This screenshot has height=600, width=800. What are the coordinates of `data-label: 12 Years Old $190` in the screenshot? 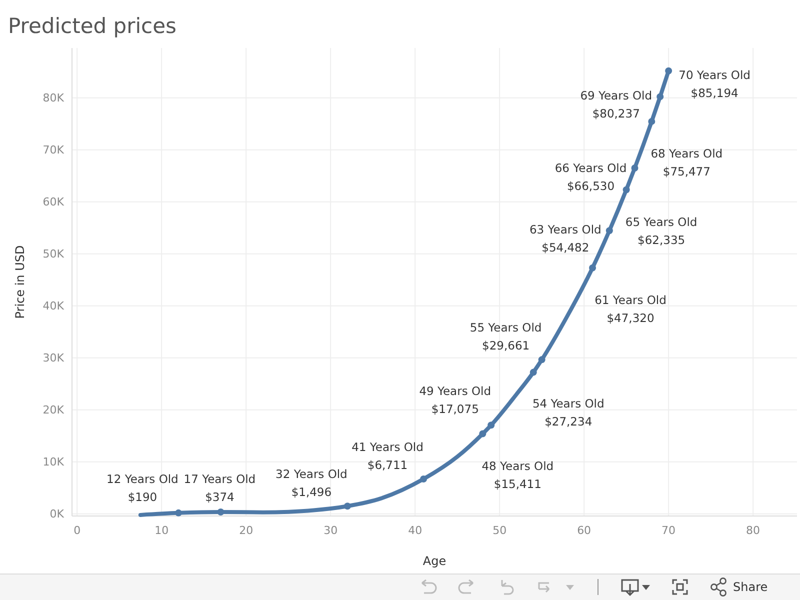 It's located at (142, 488).